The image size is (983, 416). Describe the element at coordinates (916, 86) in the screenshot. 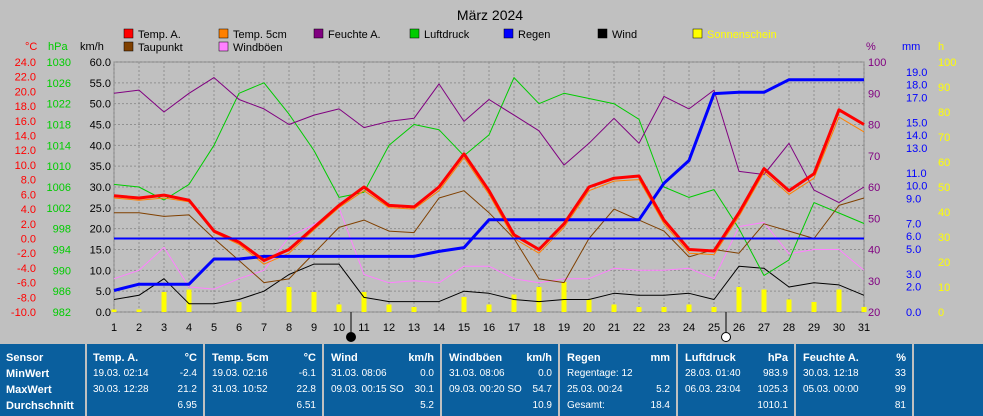

I see `rain-tick: 18.0` at that location.